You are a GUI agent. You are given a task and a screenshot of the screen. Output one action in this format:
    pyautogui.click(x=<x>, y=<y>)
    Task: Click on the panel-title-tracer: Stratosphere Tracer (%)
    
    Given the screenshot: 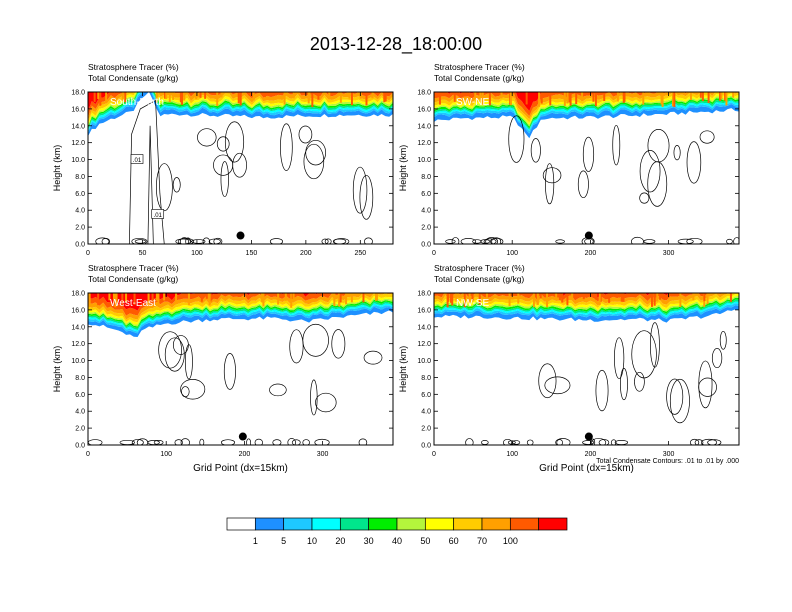 What is the action you would take?
    pyautogui.click(x=133, y=67)
    